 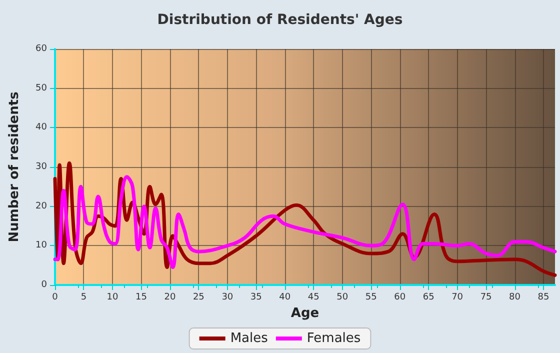 I want to click on y-tick-label: 0, so click(x=44, y=285).